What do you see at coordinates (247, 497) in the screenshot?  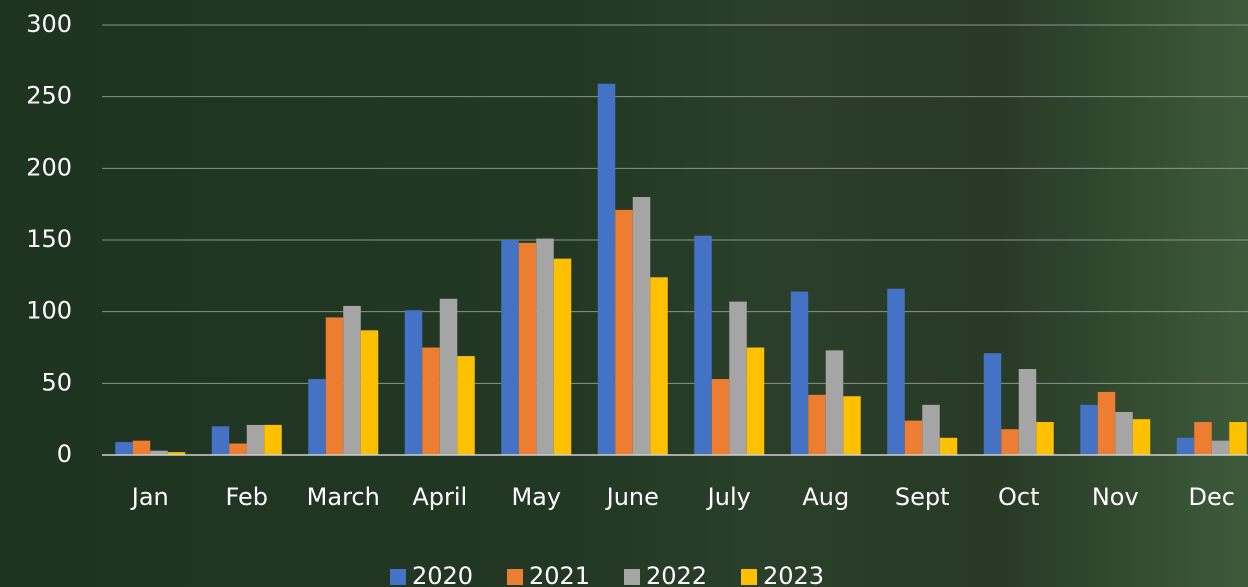 I see `x-tick-label: Feb` at bounding box center [247, 497].